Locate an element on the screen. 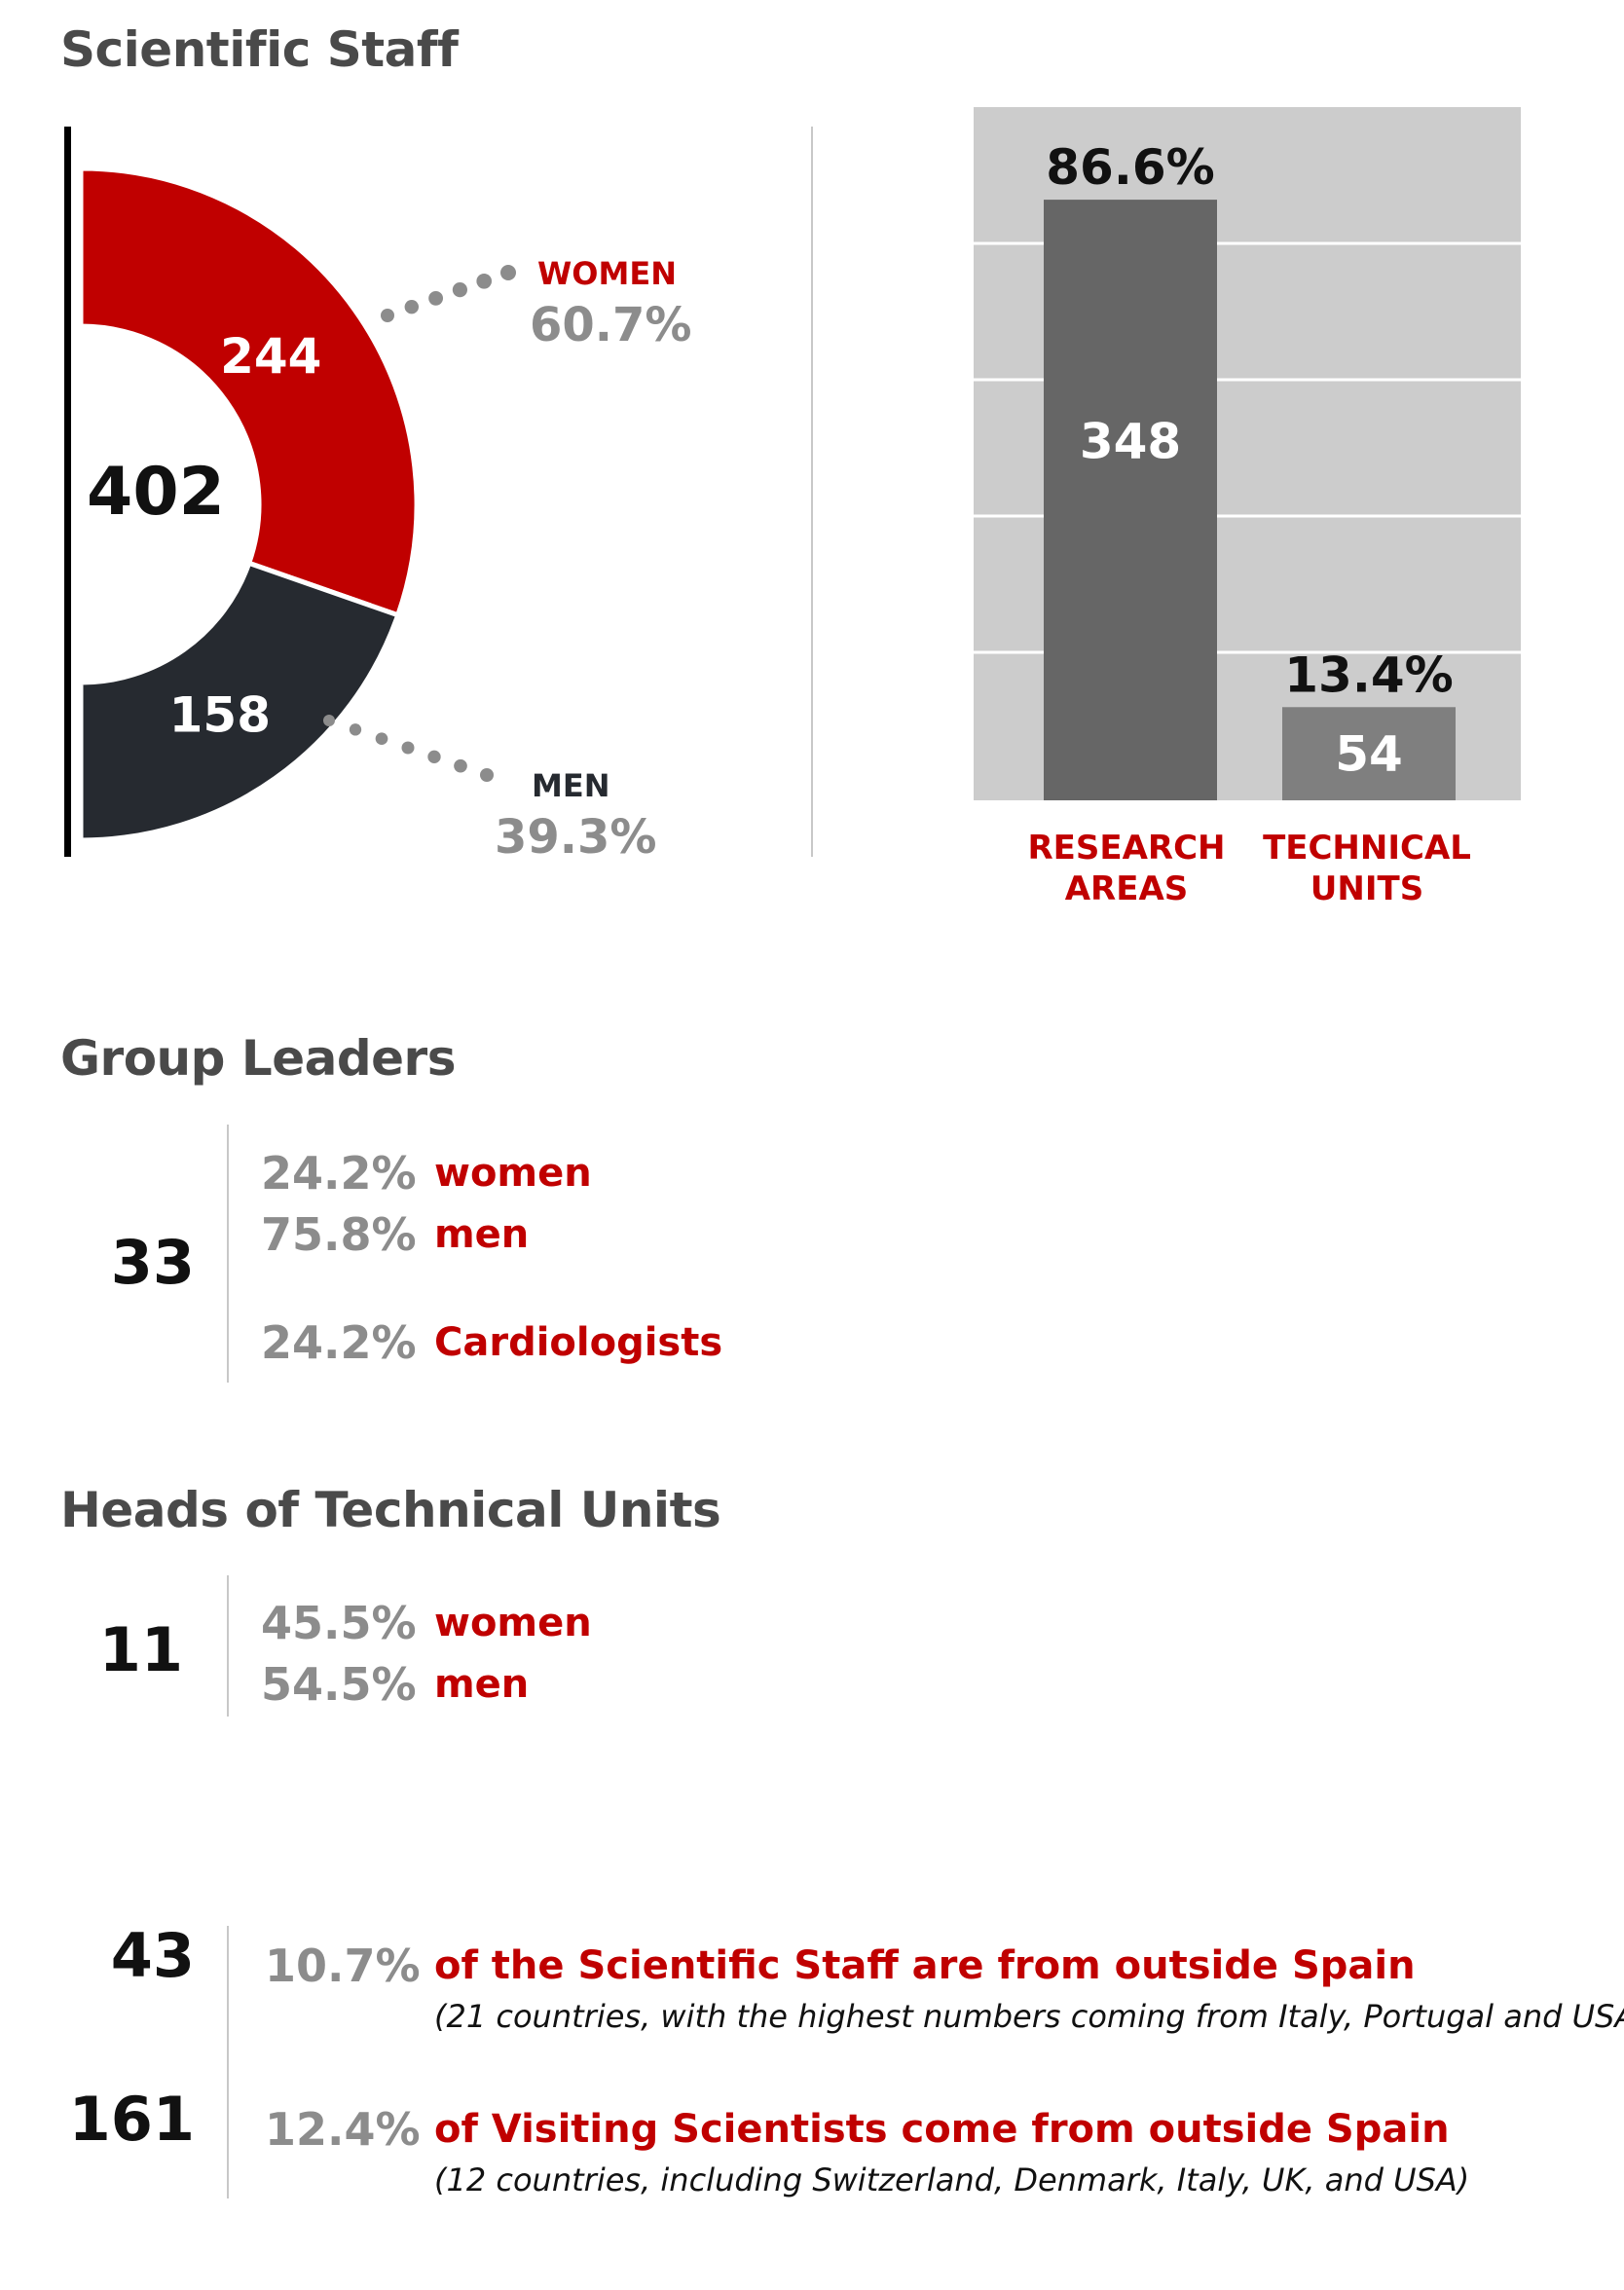 This screenshot has height=2290, width=1624. category-label-research-line1: RESEARCH is located at coordinates (1126, 848).